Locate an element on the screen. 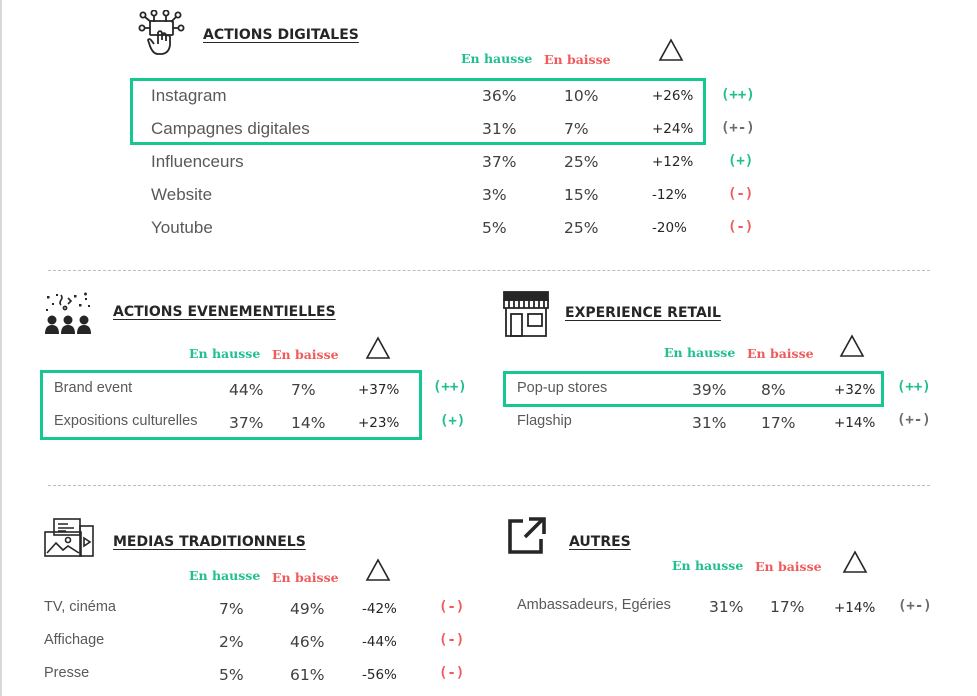  value-delta: +23% is located at coordinates (379, 423).